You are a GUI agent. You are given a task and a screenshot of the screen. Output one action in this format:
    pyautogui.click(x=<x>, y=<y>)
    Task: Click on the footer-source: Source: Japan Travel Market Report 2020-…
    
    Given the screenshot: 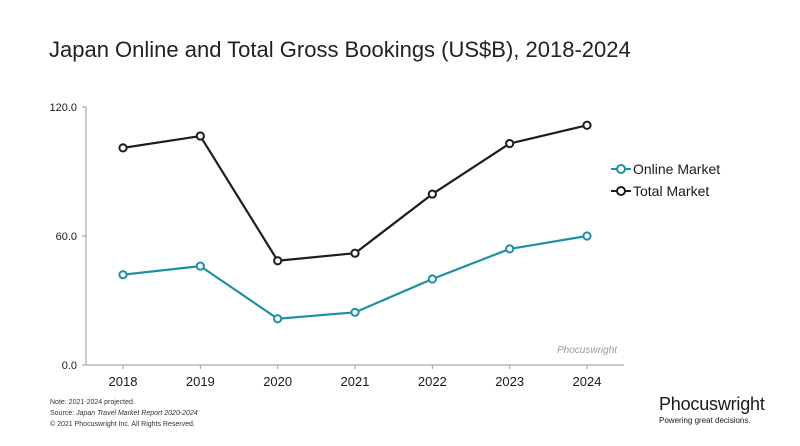 What is the action you would take?
    pyautogui.click(x=124, y=413)
    